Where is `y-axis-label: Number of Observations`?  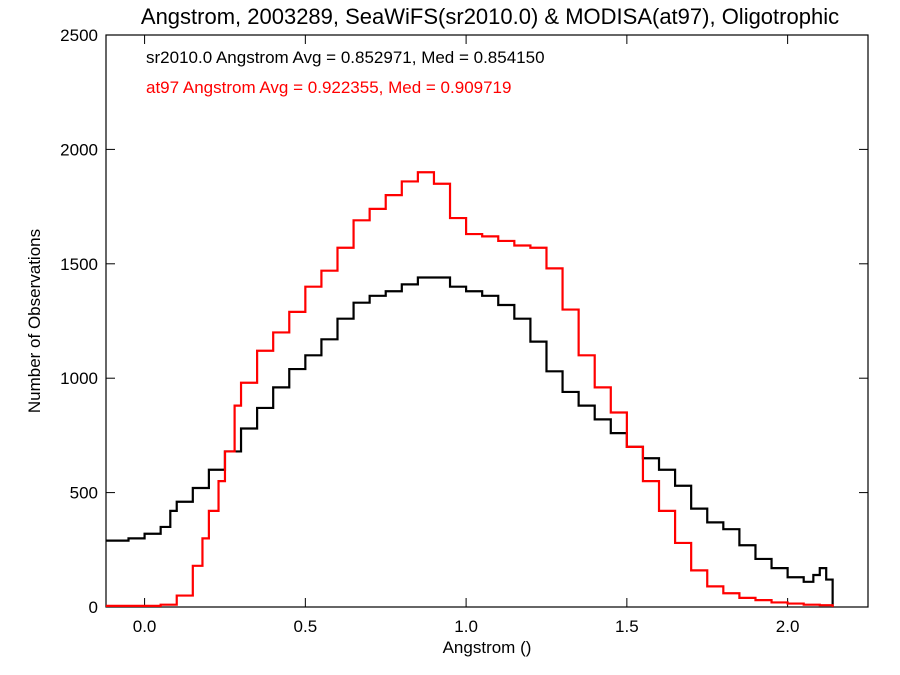
y-axis-label: Number of Observations is located at coordinates (34, 321).